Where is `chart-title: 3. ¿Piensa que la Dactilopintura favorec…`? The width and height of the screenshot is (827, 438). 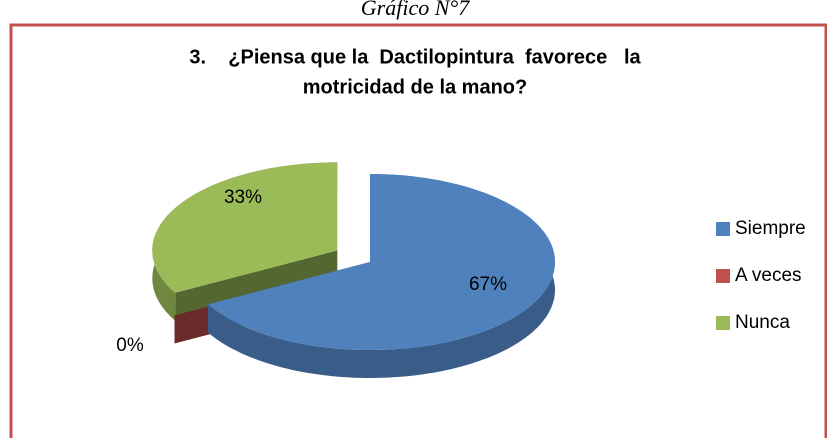
chart-title: 3. ¿Piensa que la Dactilopintura favorec… is located at coordinates (415, 57).